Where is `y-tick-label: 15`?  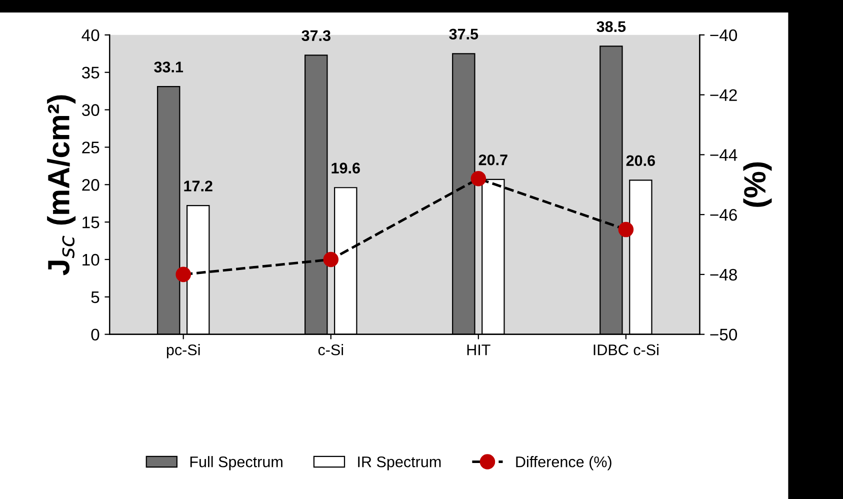 y-tick-label: 15 is located at coordinates (91, 222).